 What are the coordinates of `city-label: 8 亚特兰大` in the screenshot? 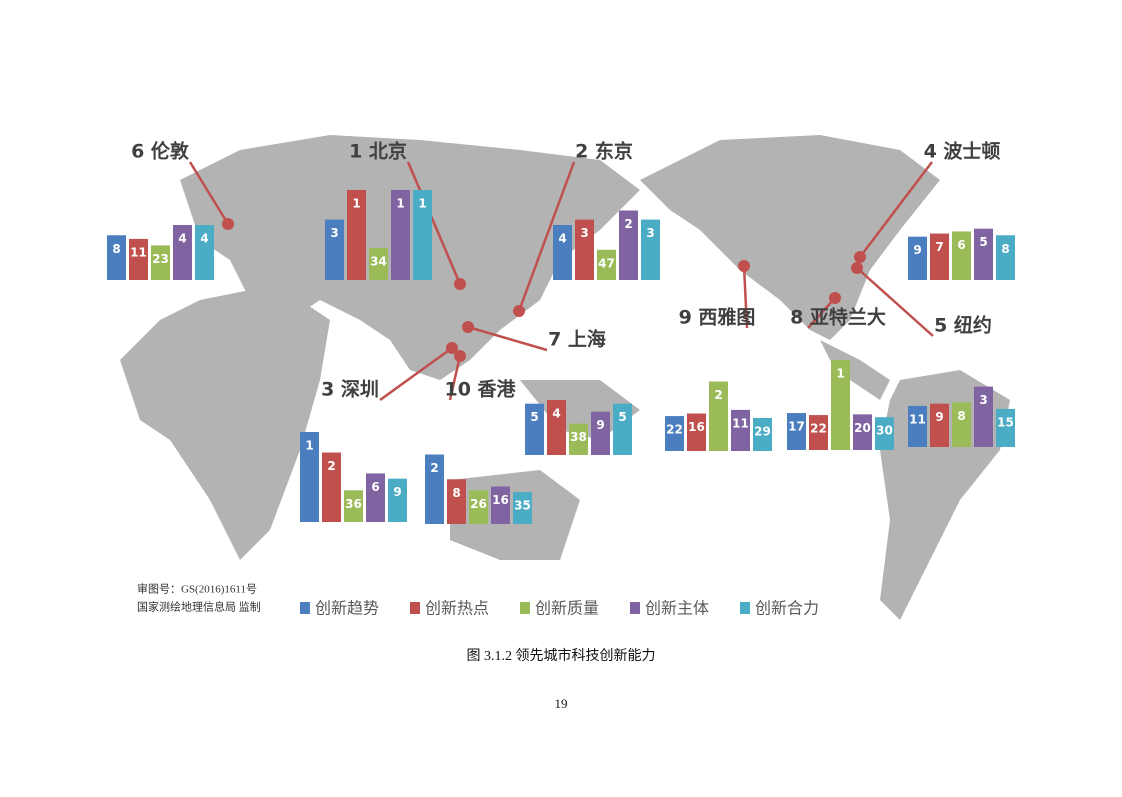 It's located at (838, 317).